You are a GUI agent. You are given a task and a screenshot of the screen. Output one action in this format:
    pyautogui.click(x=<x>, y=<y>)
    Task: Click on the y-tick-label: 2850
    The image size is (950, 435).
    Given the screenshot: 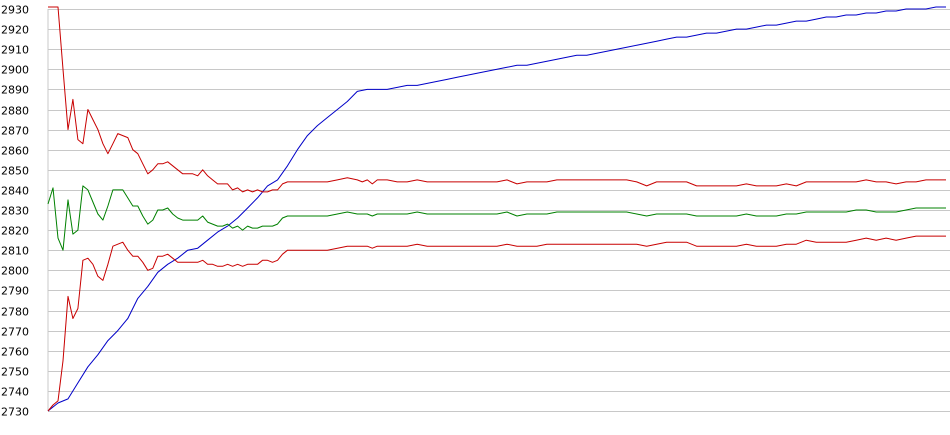 What is the action you would take?
    pyautogui.click(x=15, y=171)
    